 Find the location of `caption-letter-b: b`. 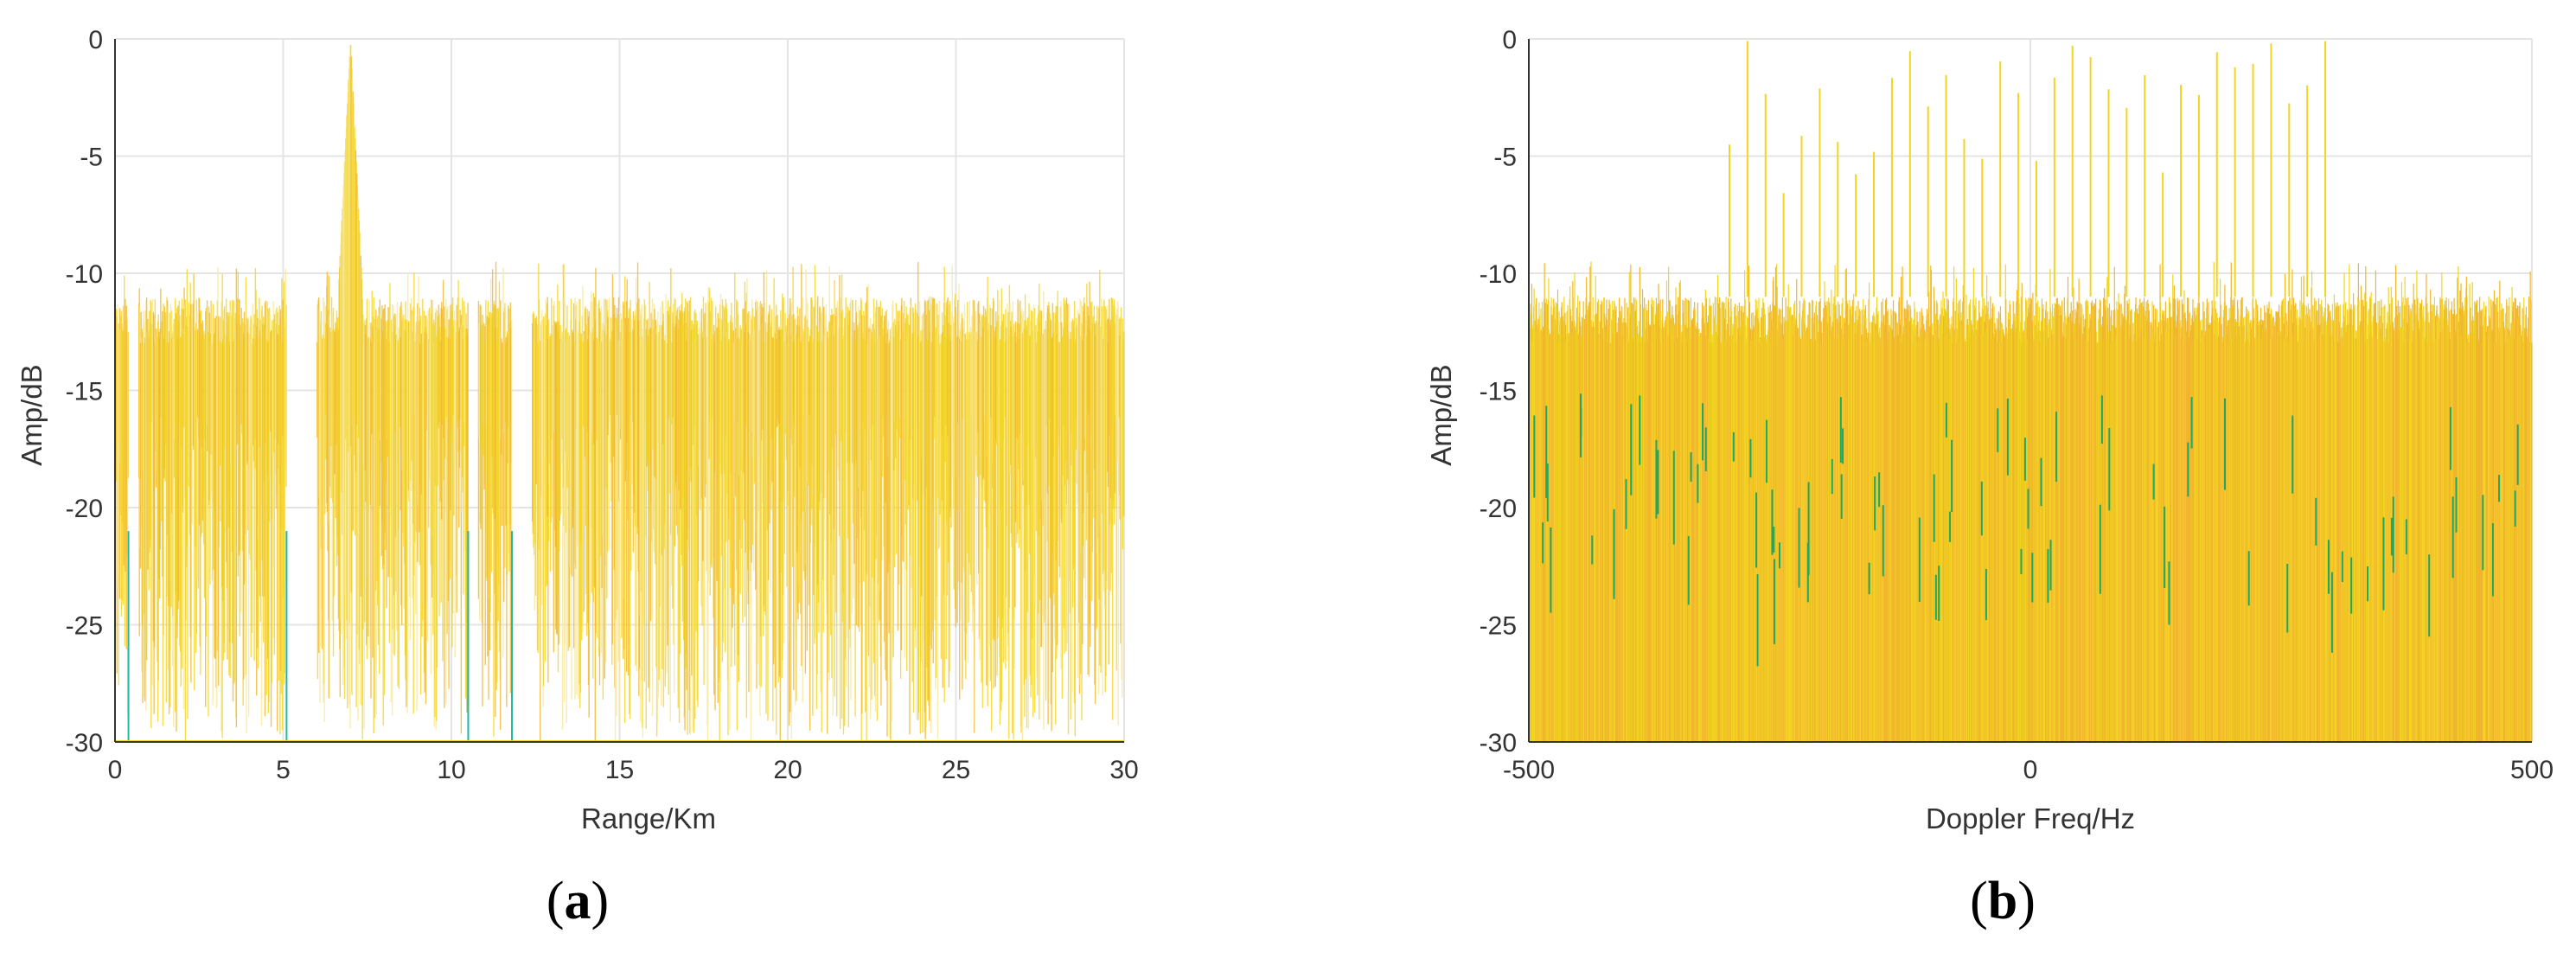

caption-letter-b: b is located at coordinates (2003, 901).